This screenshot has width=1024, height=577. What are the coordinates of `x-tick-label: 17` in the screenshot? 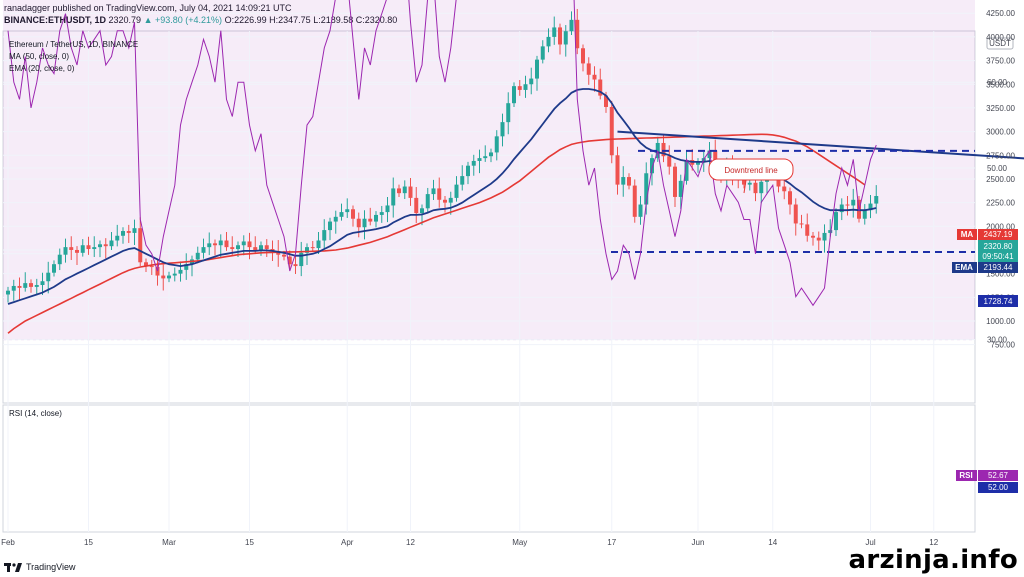 It's located at (611, 542).